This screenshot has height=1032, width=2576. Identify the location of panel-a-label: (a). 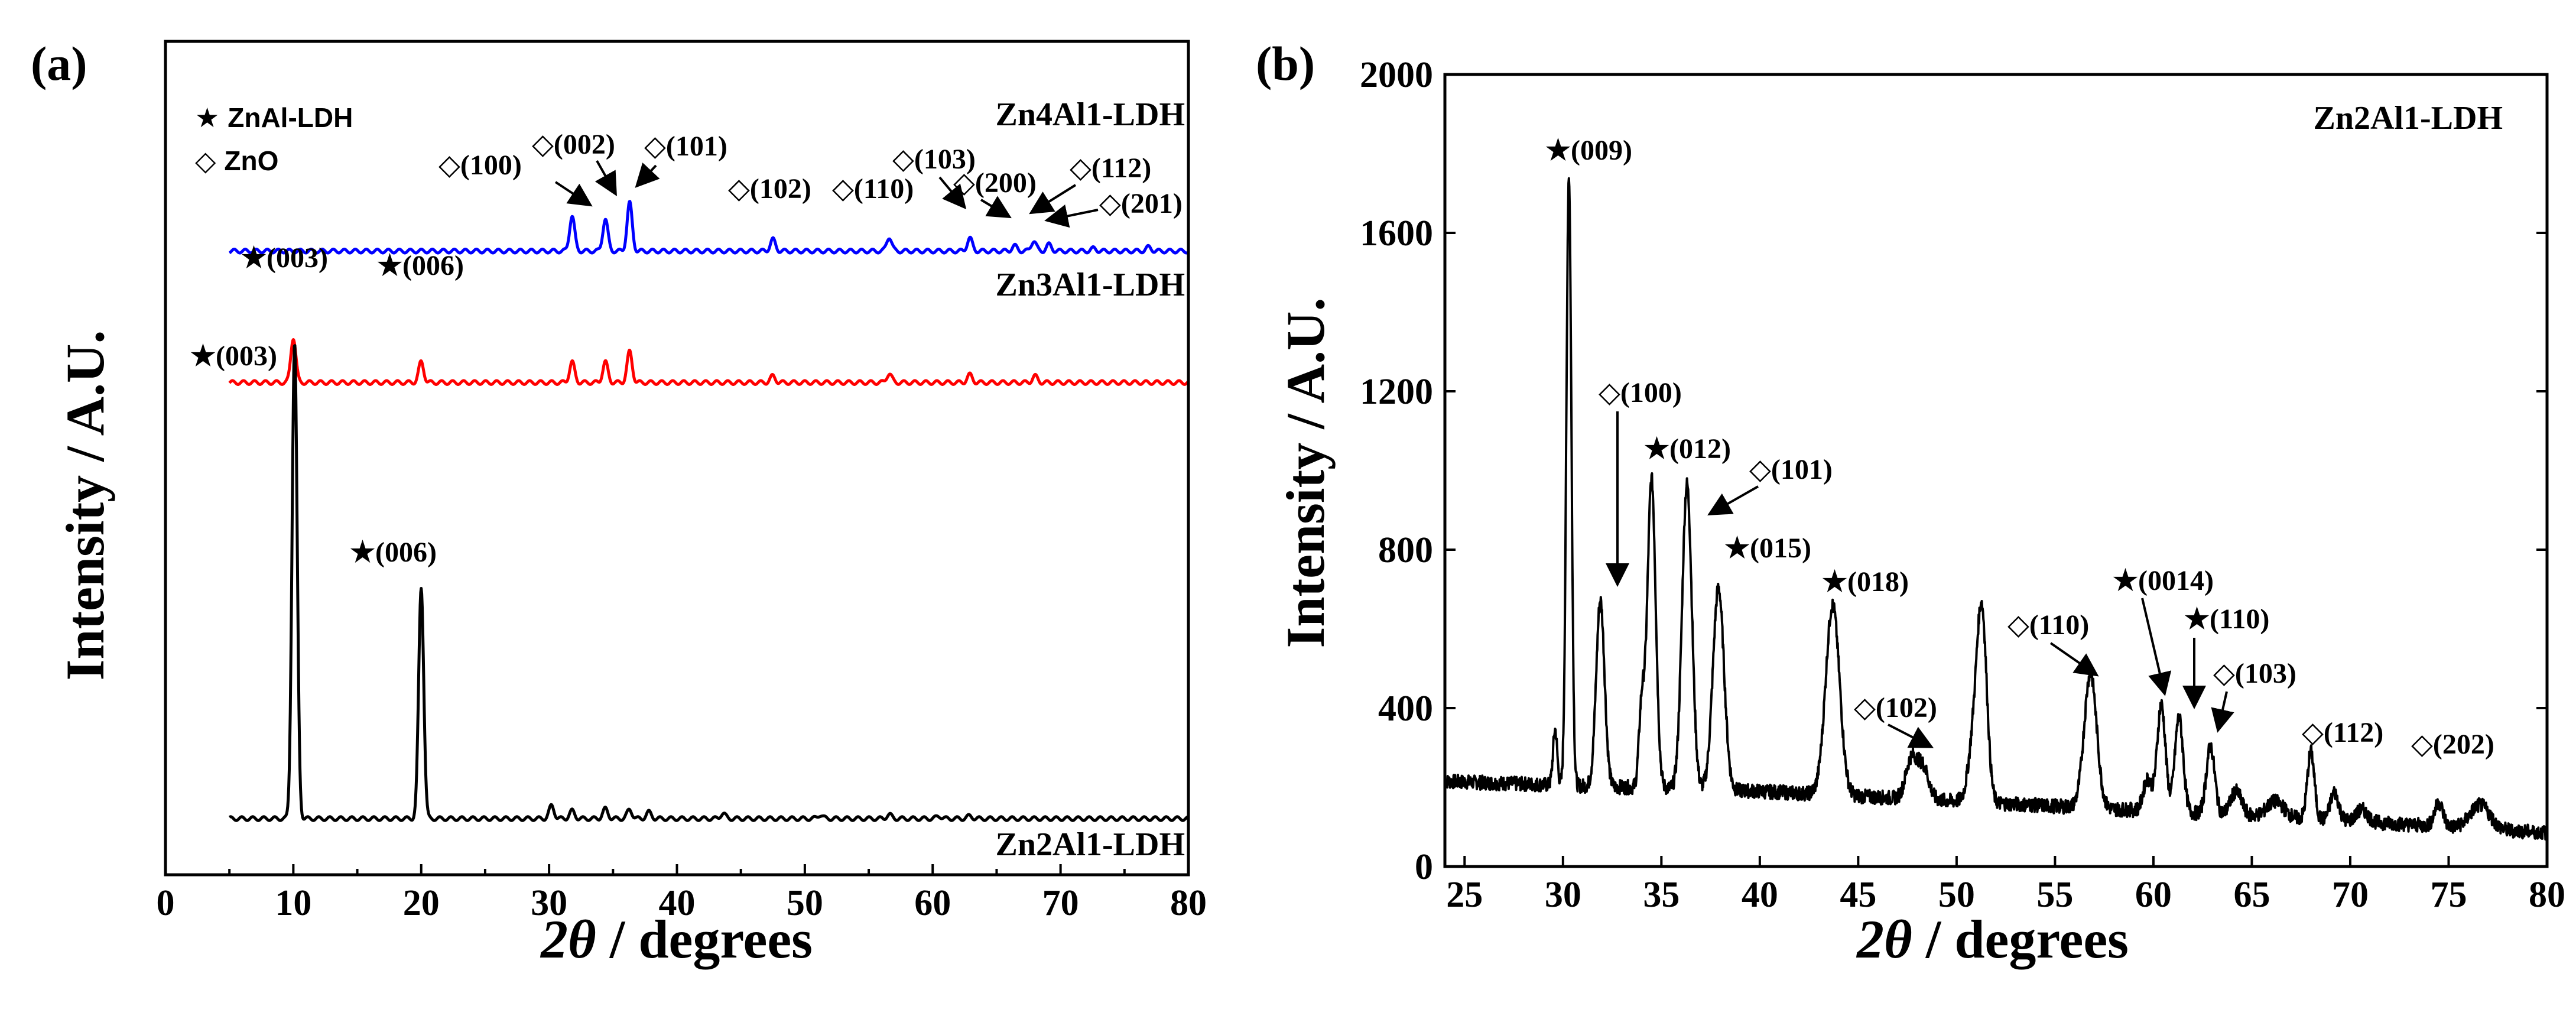
(59, 63).